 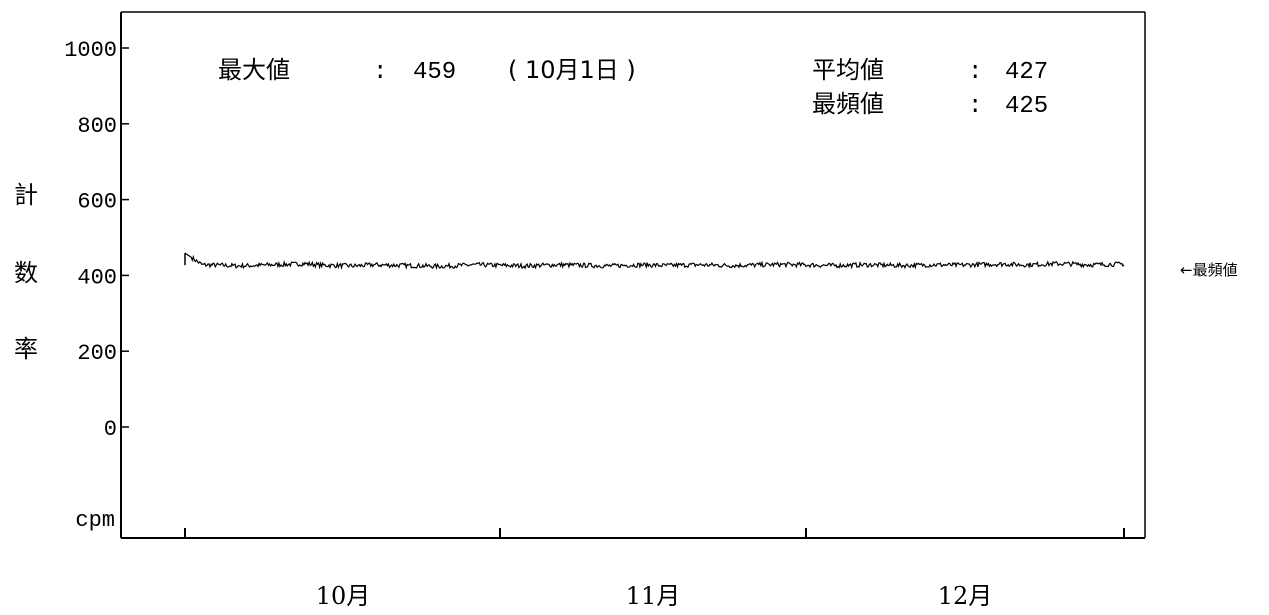 I want to click on mean-value: 427, so click(x=1026, y=72).